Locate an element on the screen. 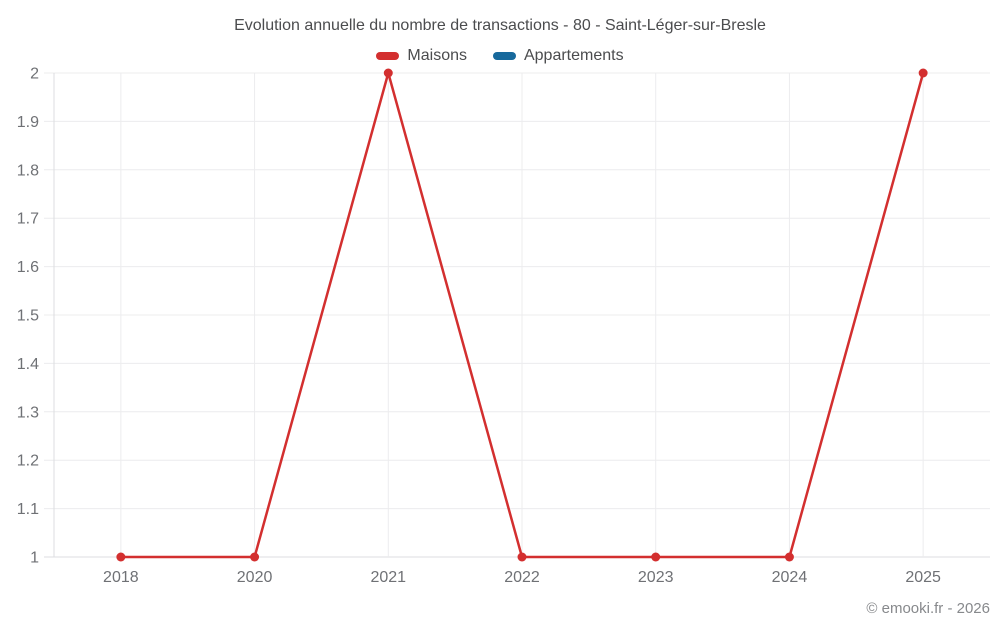 The height and width of the screenshot is (625, 1000). data-point-maisons-2023 is located at coordinates (656, 557).